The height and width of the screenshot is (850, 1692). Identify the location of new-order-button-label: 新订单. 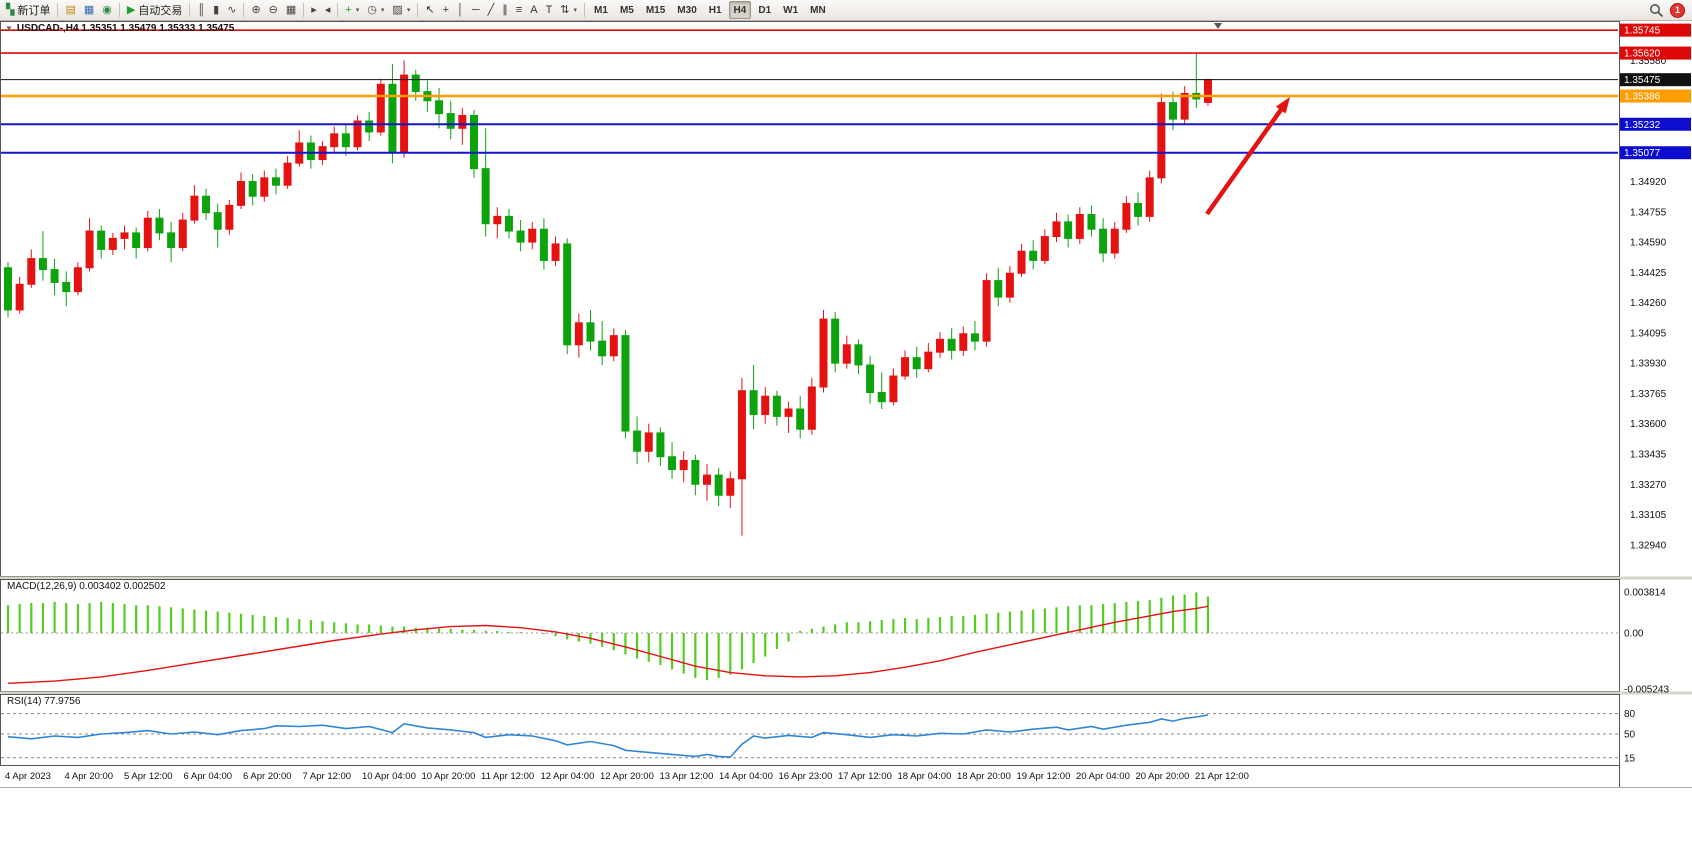
(34, 11).